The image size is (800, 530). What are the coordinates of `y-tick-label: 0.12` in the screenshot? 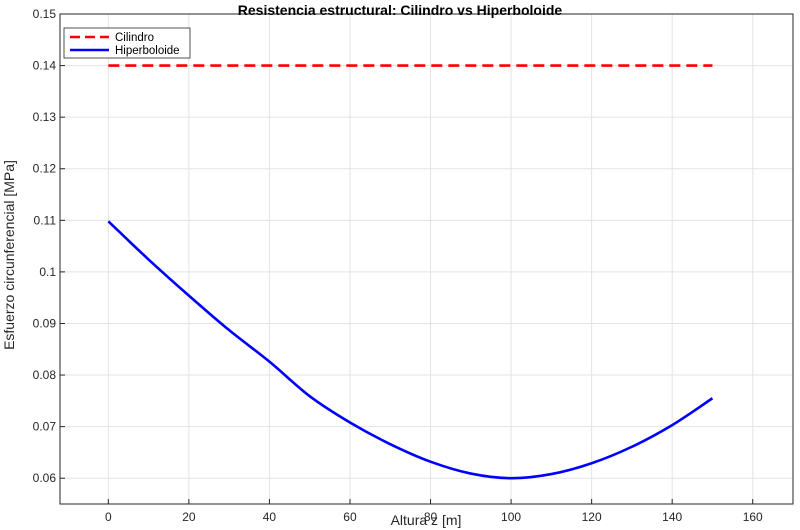 It's located at (45, 169).